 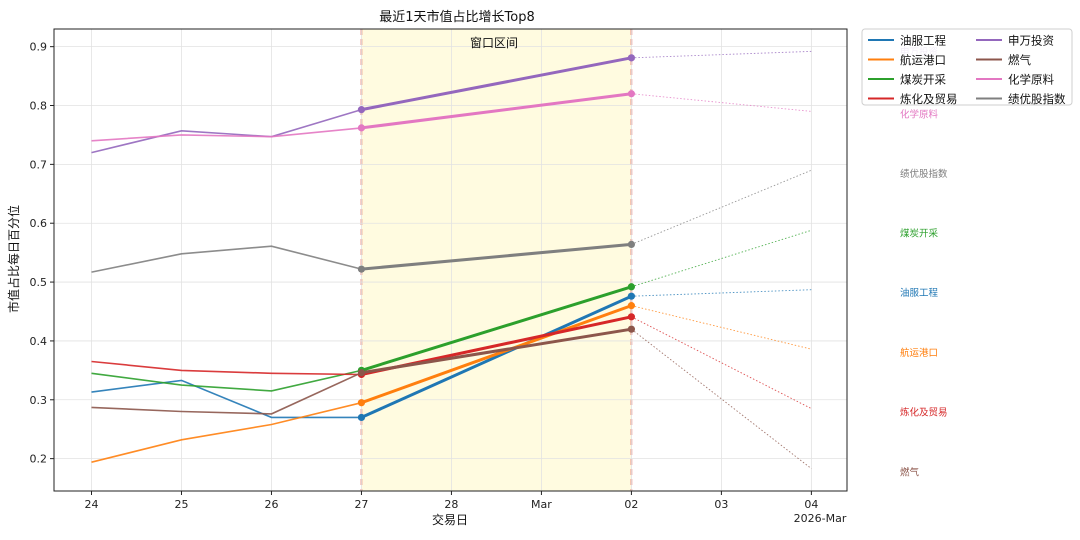 I want to click on x-axis-label: 交易日, so click(x=450, y=519).